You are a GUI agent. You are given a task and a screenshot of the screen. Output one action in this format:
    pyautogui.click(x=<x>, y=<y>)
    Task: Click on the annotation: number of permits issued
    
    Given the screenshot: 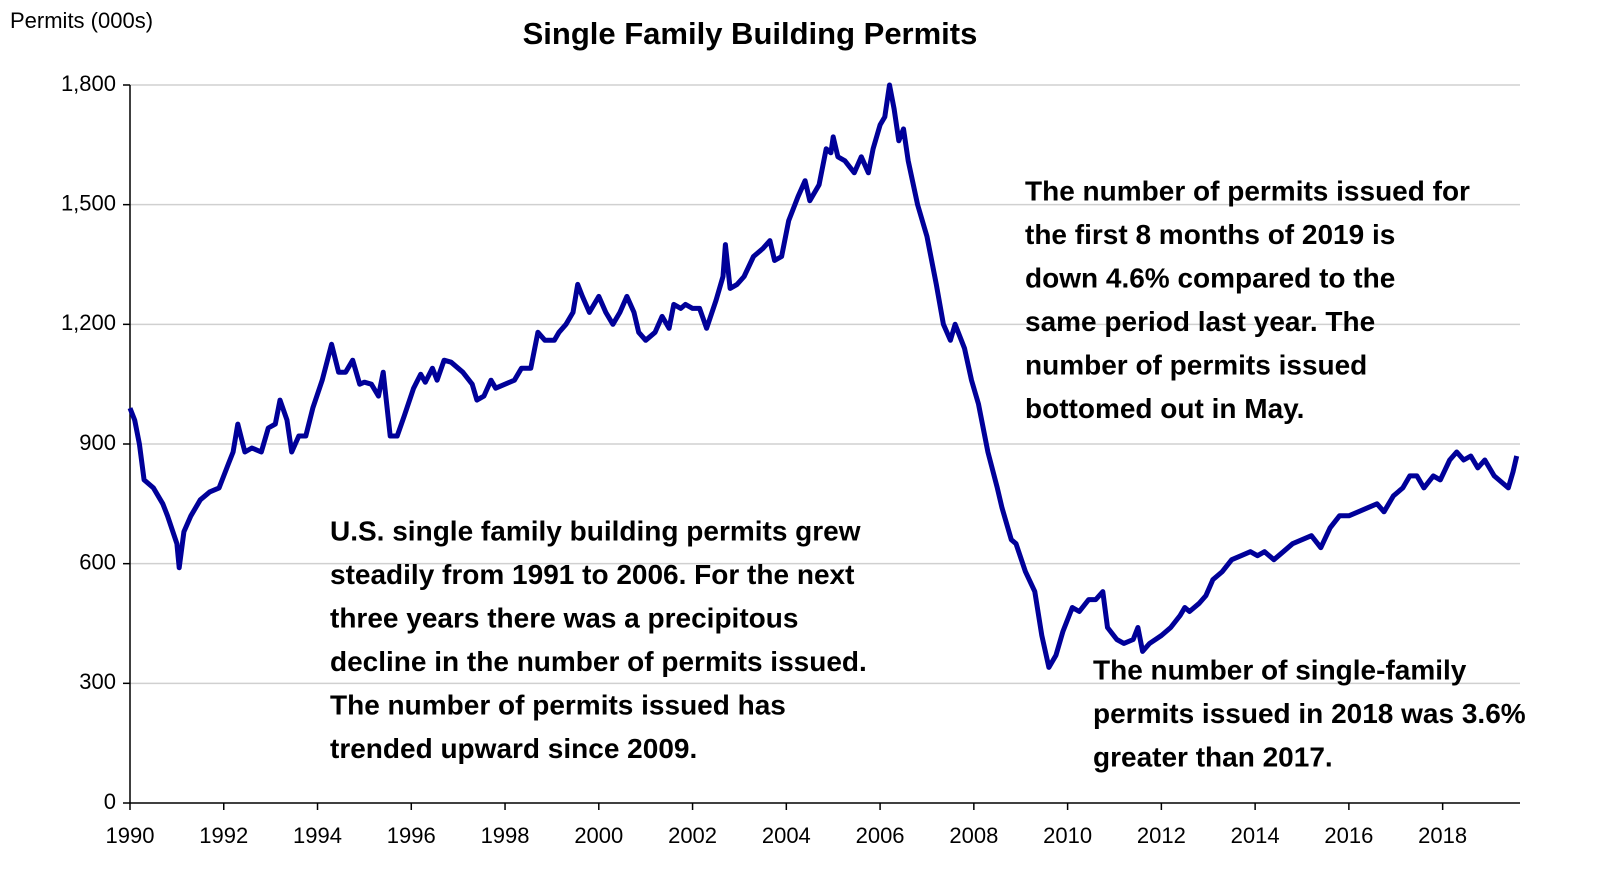 What is the action you would take?
    pyautogui.click(x=1196, y=364)
    